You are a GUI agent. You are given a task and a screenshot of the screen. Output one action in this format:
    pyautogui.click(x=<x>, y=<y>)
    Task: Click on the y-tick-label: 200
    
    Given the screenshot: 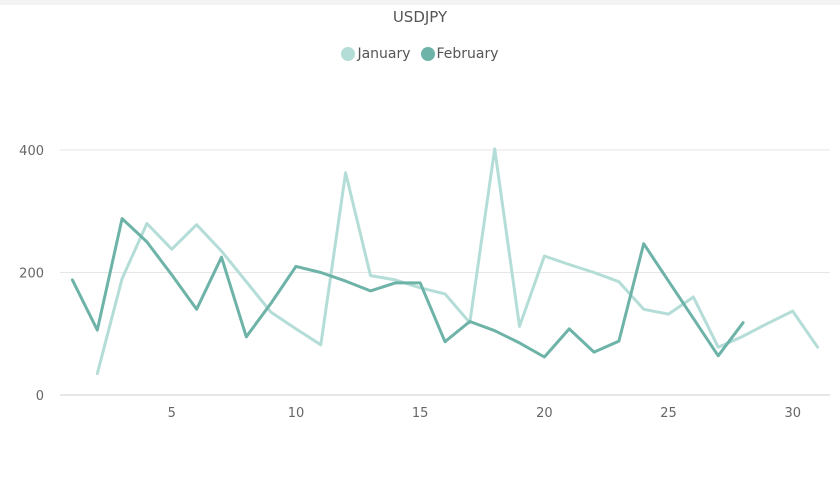 What is the action you would take?
    pyautogui.click(x=31, y=274)
    